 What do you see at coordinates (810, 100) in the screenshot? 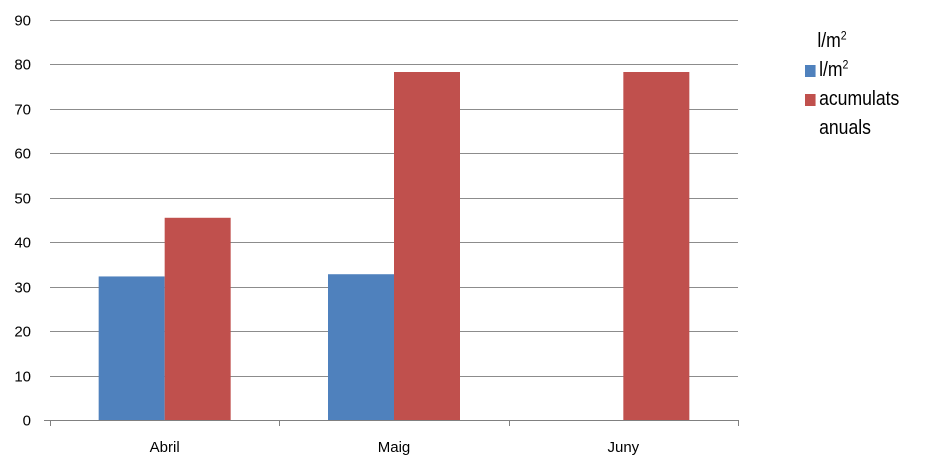
I see `legend-swatch-red` at bounding box center [810, 100].